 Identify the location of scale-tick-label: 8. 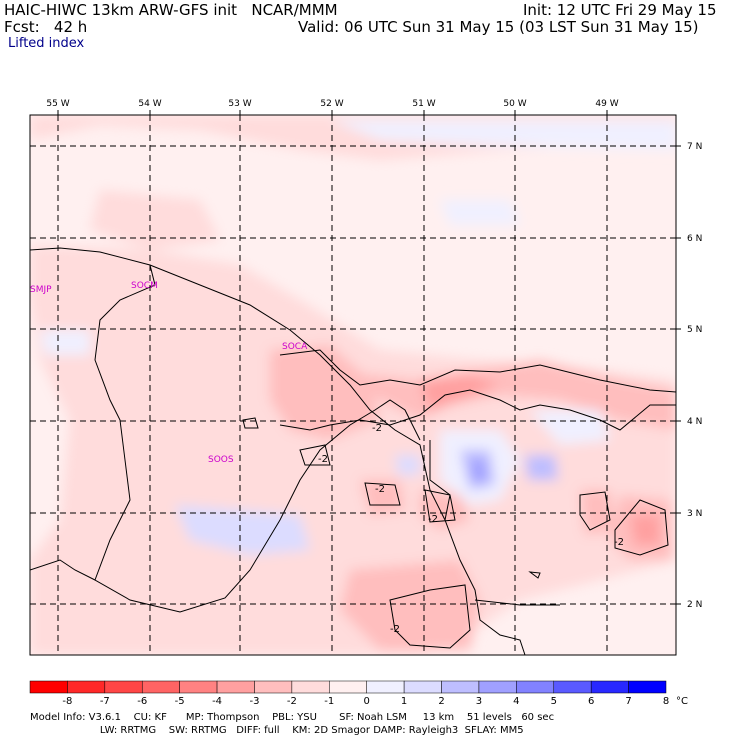
(666, 701).